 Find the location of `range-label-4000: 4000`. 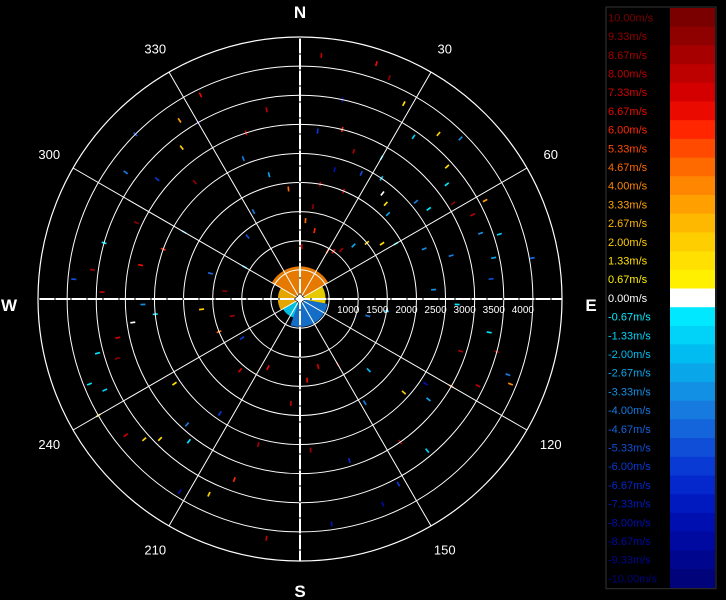

range-label-4000: 4000 is located at coordinates (523, 310).